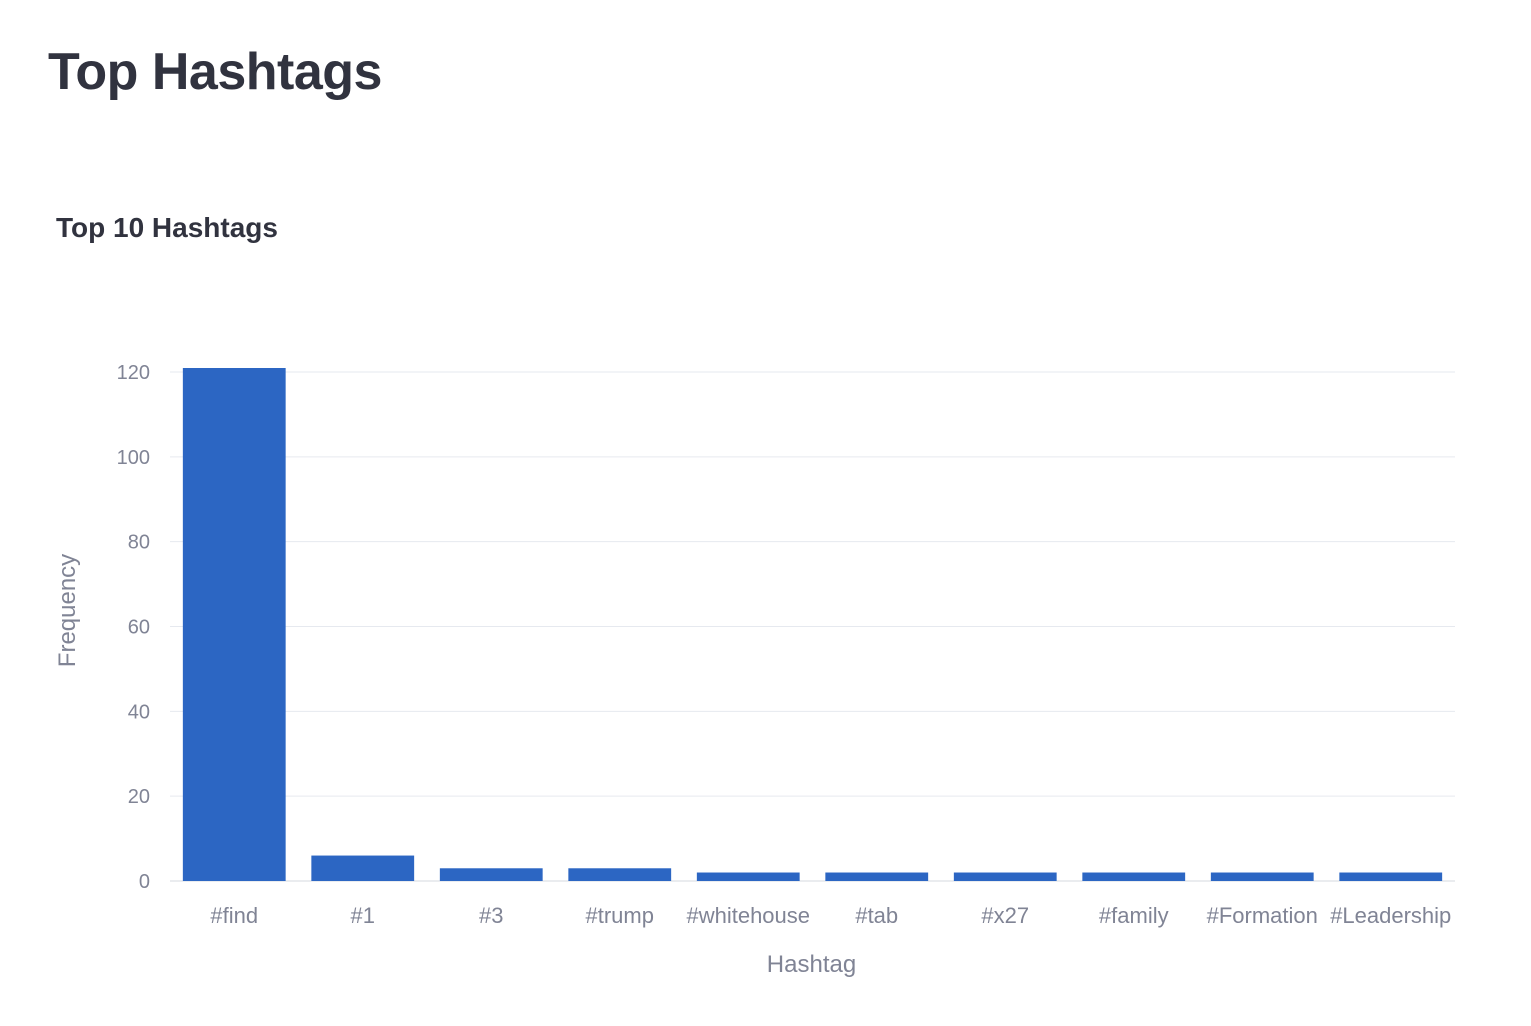  What do you see at coordinates (139, 628) in the screenshot?
I see `y-tick-label: 60` at bounding box center [139, 628].